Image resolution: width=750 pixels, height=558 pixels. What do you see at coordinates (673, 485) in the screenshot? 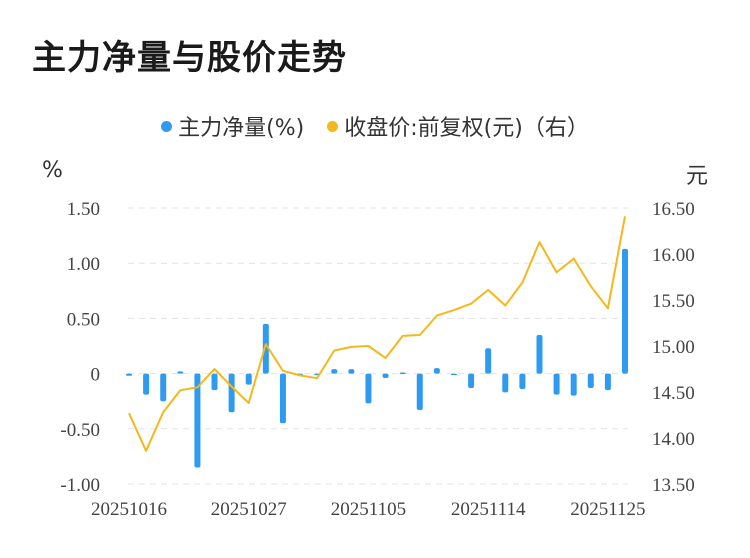
I see `right-tick-label: 13.50` at bounding box center [673, 485].